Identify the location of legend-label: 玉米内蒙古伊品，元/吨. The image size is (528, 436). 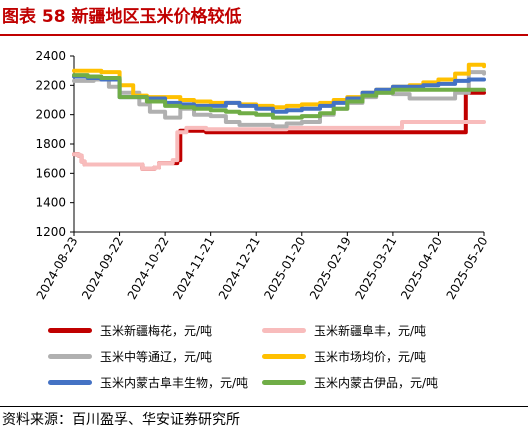
(376, 383).